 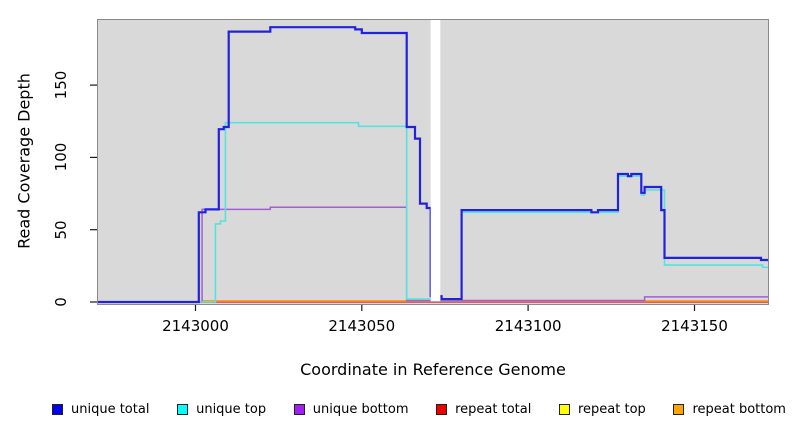 I want to click on legend-item-unique-total: unique total, so click(x=100, y=409).